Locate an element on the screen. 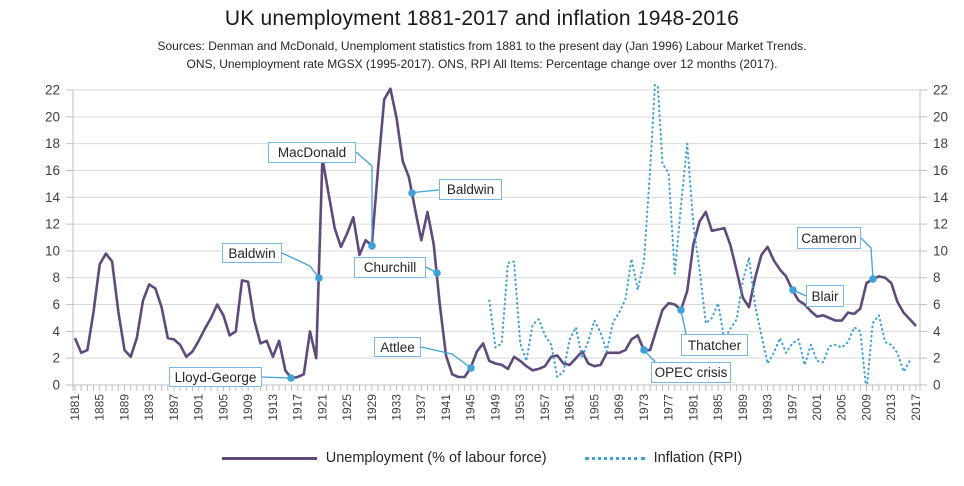 This screenshot has width=964, height=486. inflation-legend-label: Inflation (RPI) is located at coordinates (698, 458).